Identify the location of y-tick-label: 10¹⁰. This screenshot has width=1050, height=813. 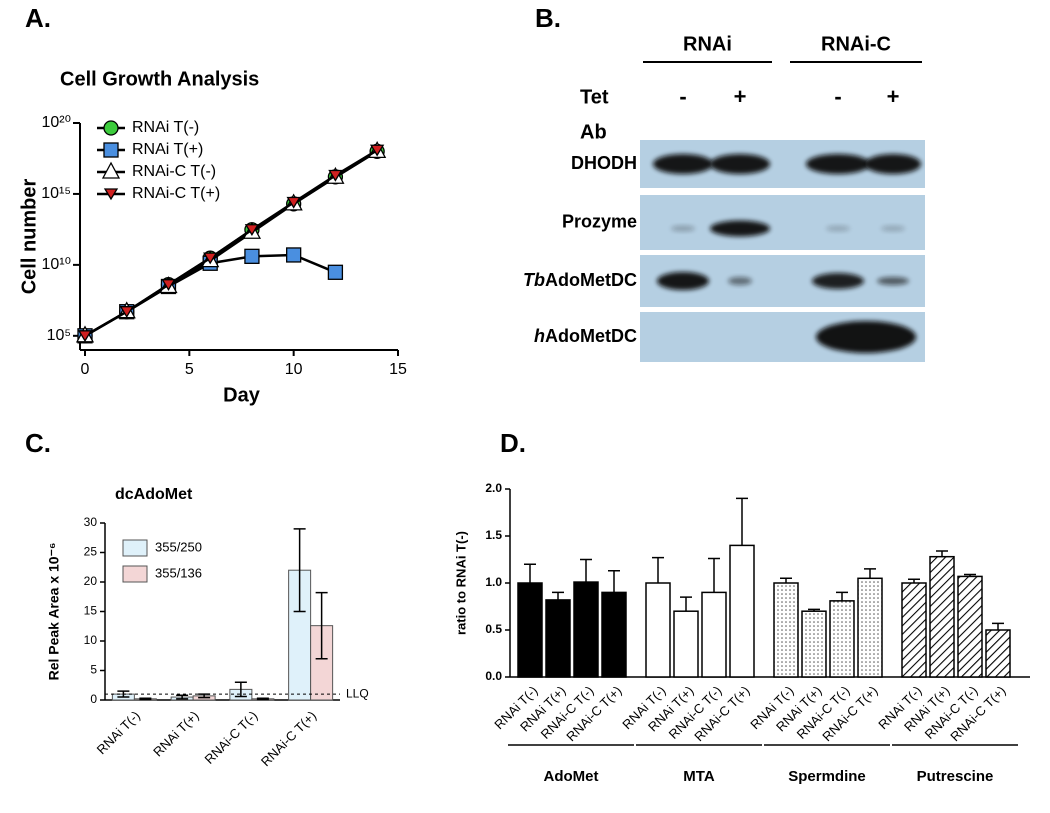
(56, 264).